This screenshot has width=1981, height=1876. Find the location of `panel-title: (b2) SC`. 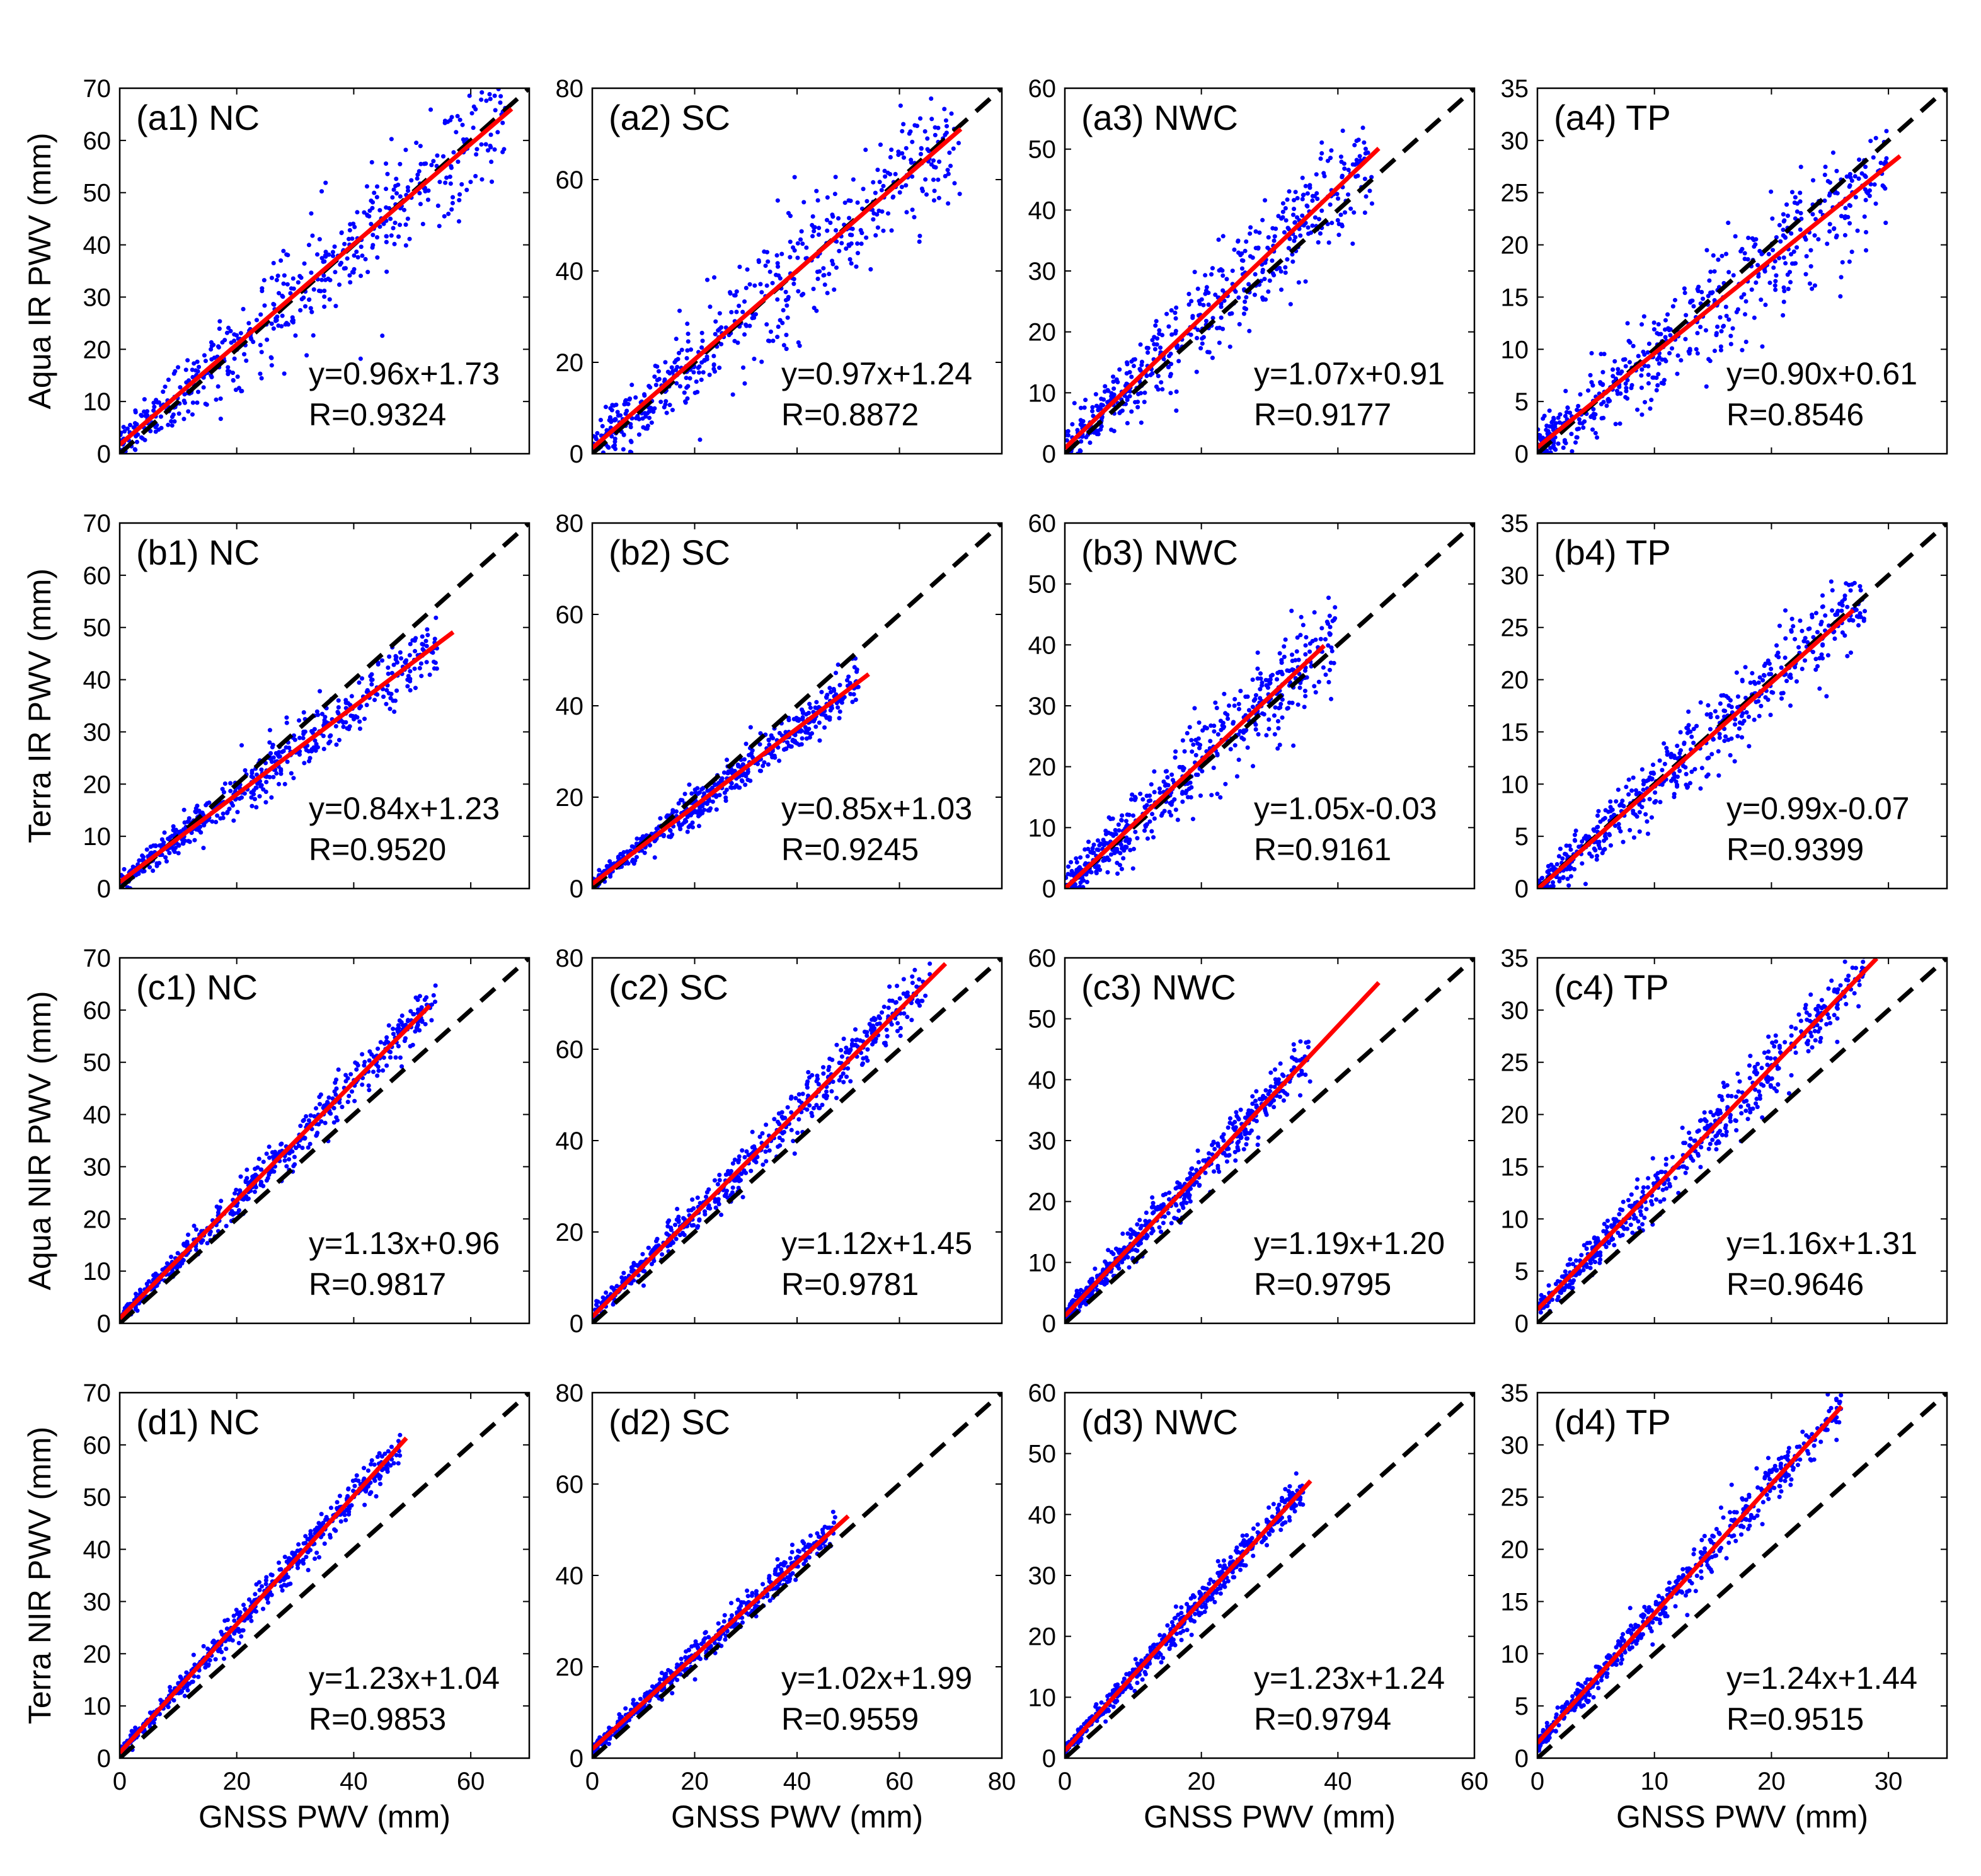

panel-title: (b2) SC is located at coordinates (669, 552).